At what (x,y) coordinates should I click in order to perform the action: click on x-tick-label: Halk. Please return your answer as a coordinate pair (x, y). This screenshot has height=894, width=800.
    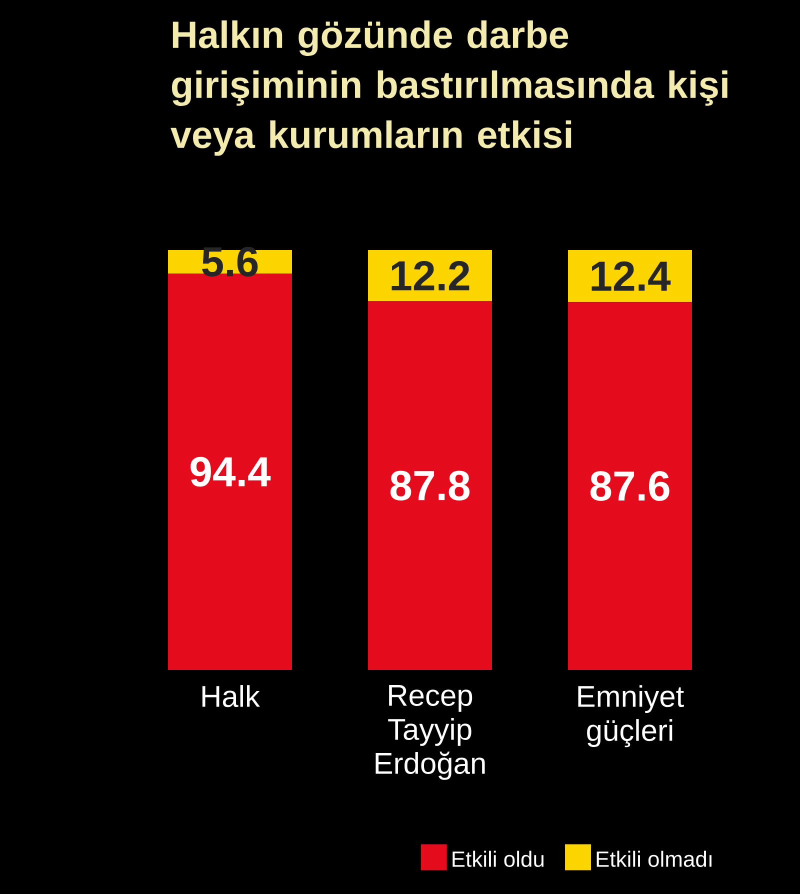
    Looking at the image, I should click on (231, 696).